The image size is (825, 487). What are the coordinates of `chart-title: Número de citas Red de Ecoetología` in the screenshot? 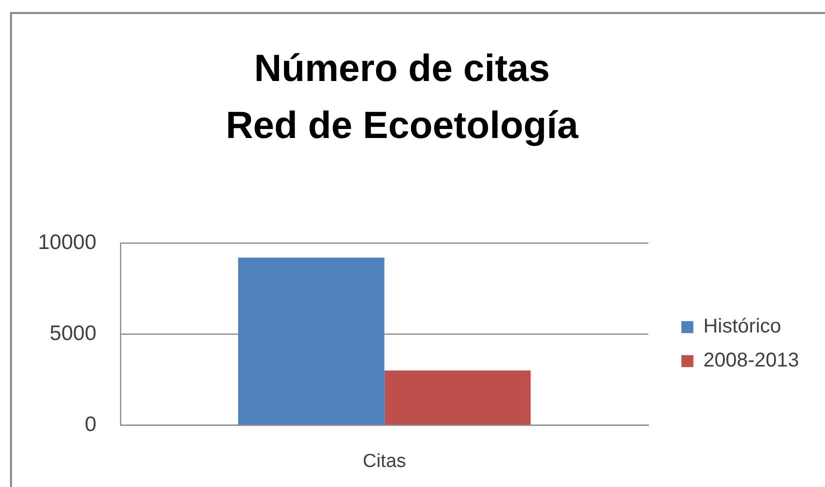 It's located at (403, 97).